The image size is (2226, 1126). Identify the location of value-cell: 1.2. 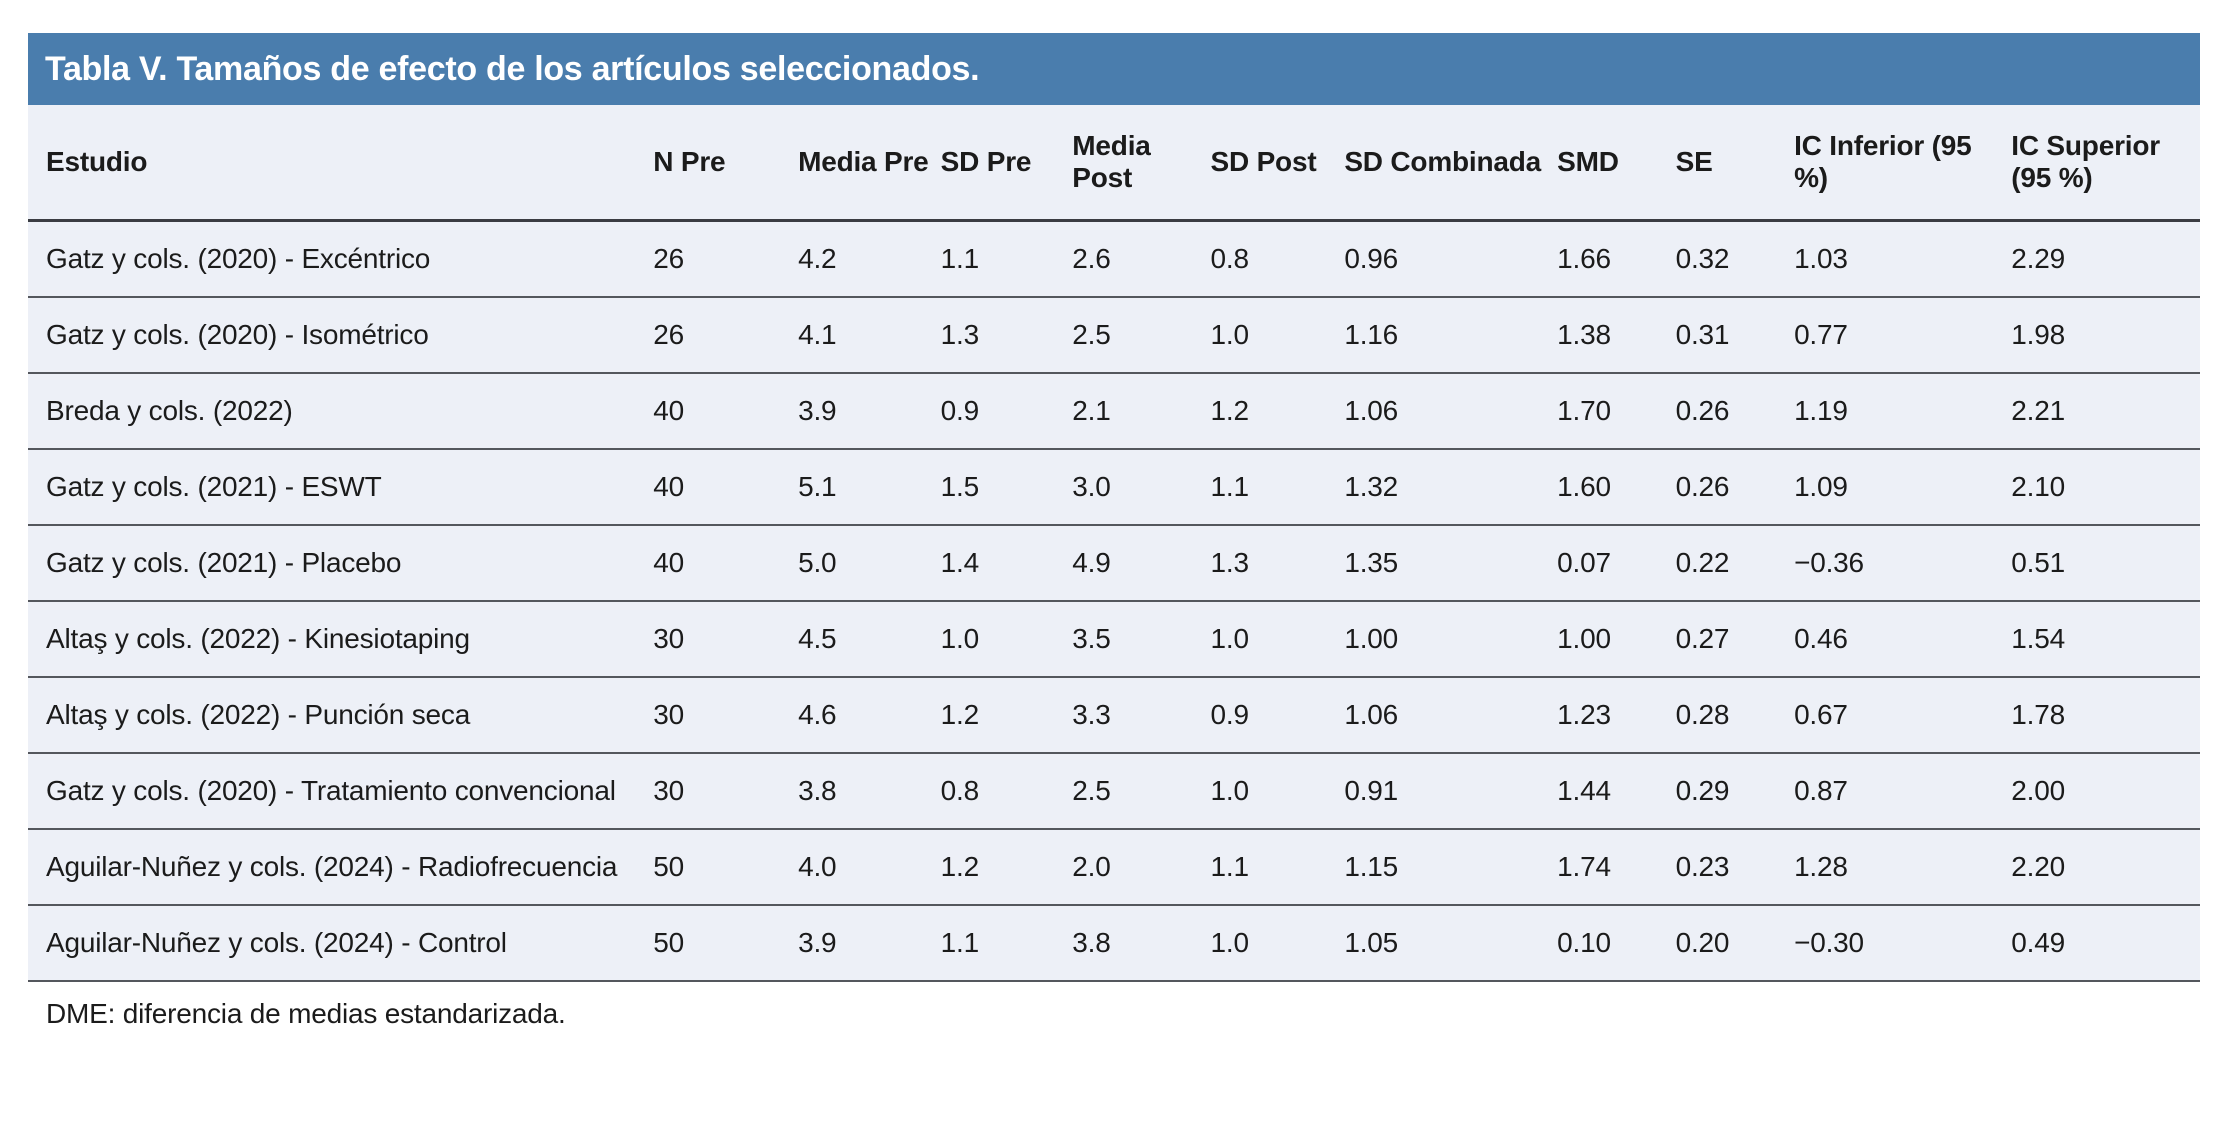
(1230, 410).